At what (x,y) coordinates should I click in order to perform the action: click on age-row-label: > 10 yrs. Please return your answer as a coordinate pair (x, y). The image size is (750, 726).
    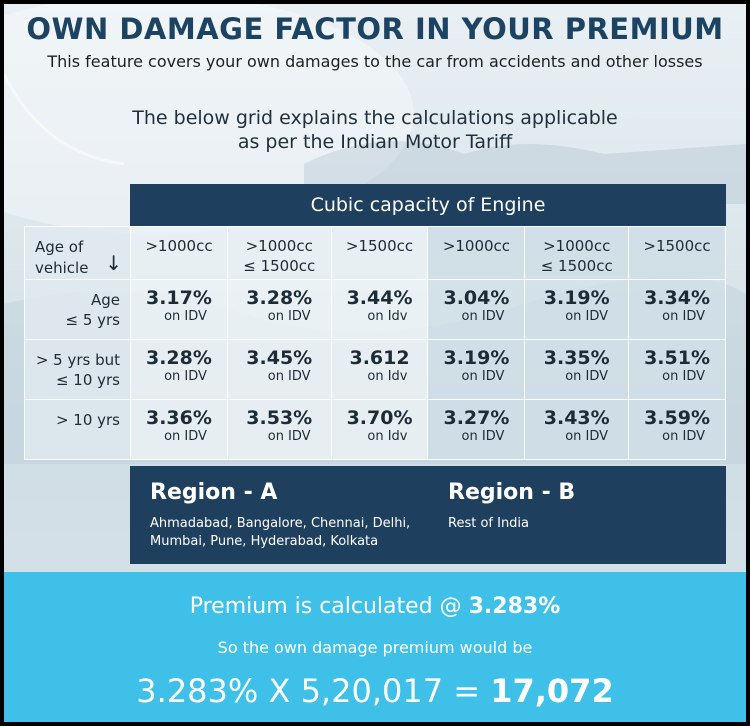
    Looking at the image, I should click on (77, 429).